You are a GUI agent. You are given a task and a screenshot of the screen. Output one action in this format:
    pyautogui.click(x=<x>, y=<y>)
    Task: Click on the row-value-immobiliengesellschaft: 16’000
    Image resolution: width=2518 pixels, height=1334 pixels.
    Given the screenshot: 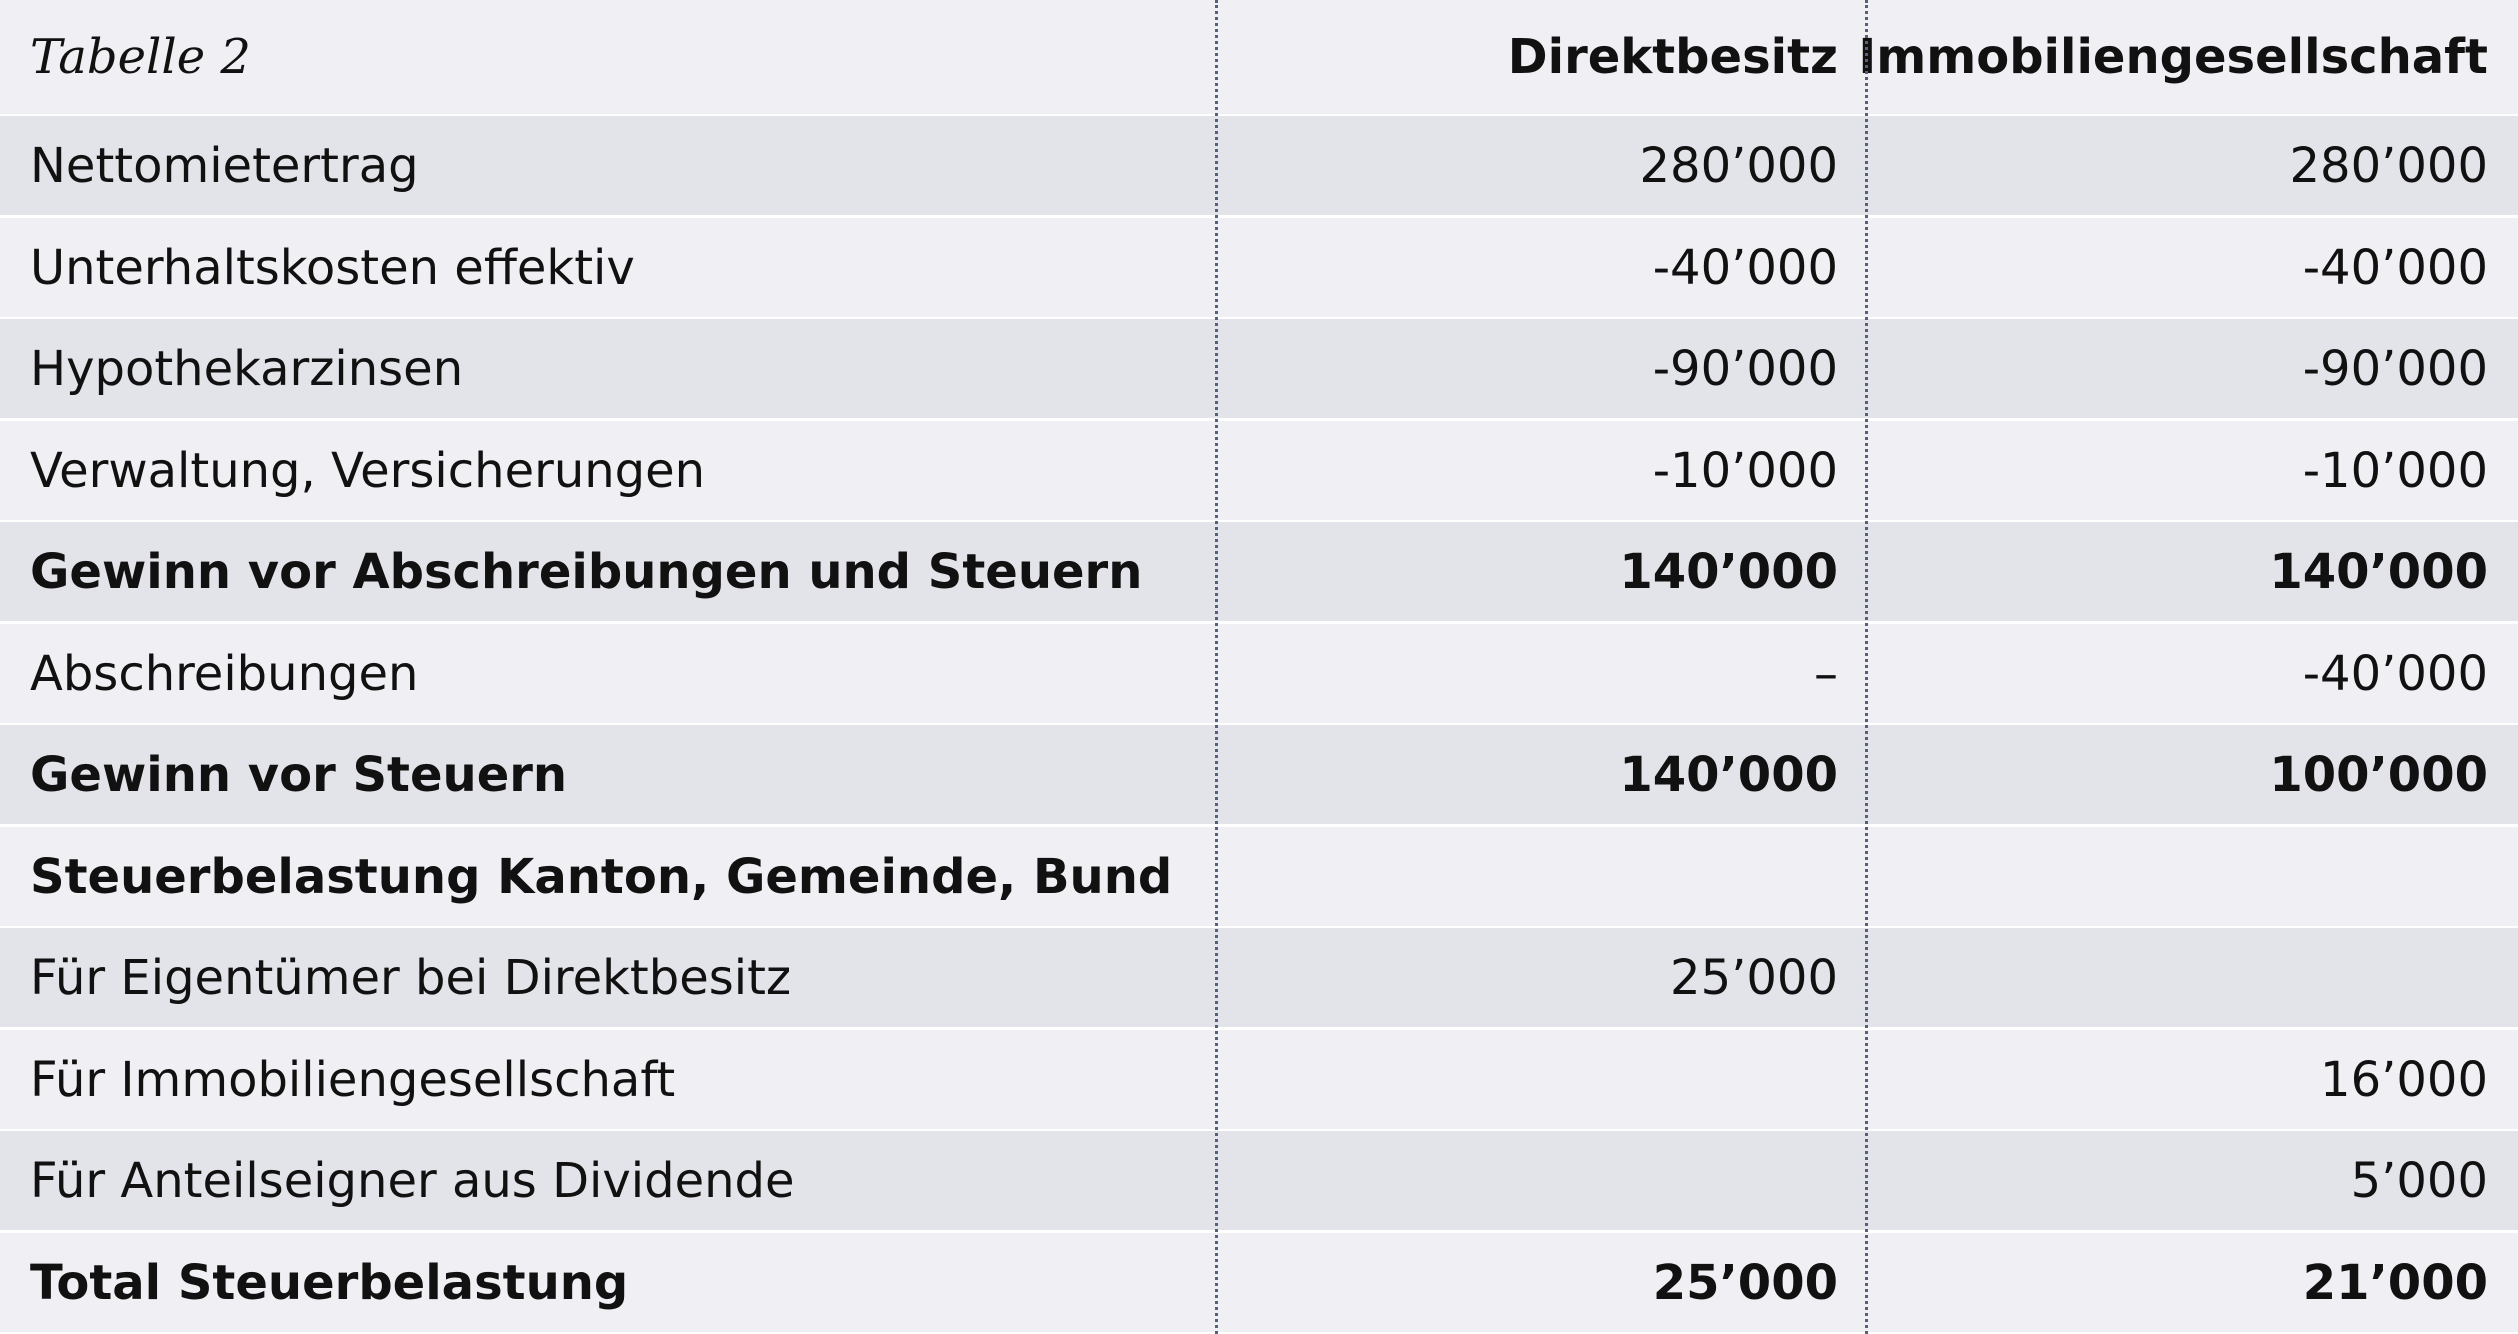 What is the action you would take?
    pyautogui.click(x=2404, y=1079)
    